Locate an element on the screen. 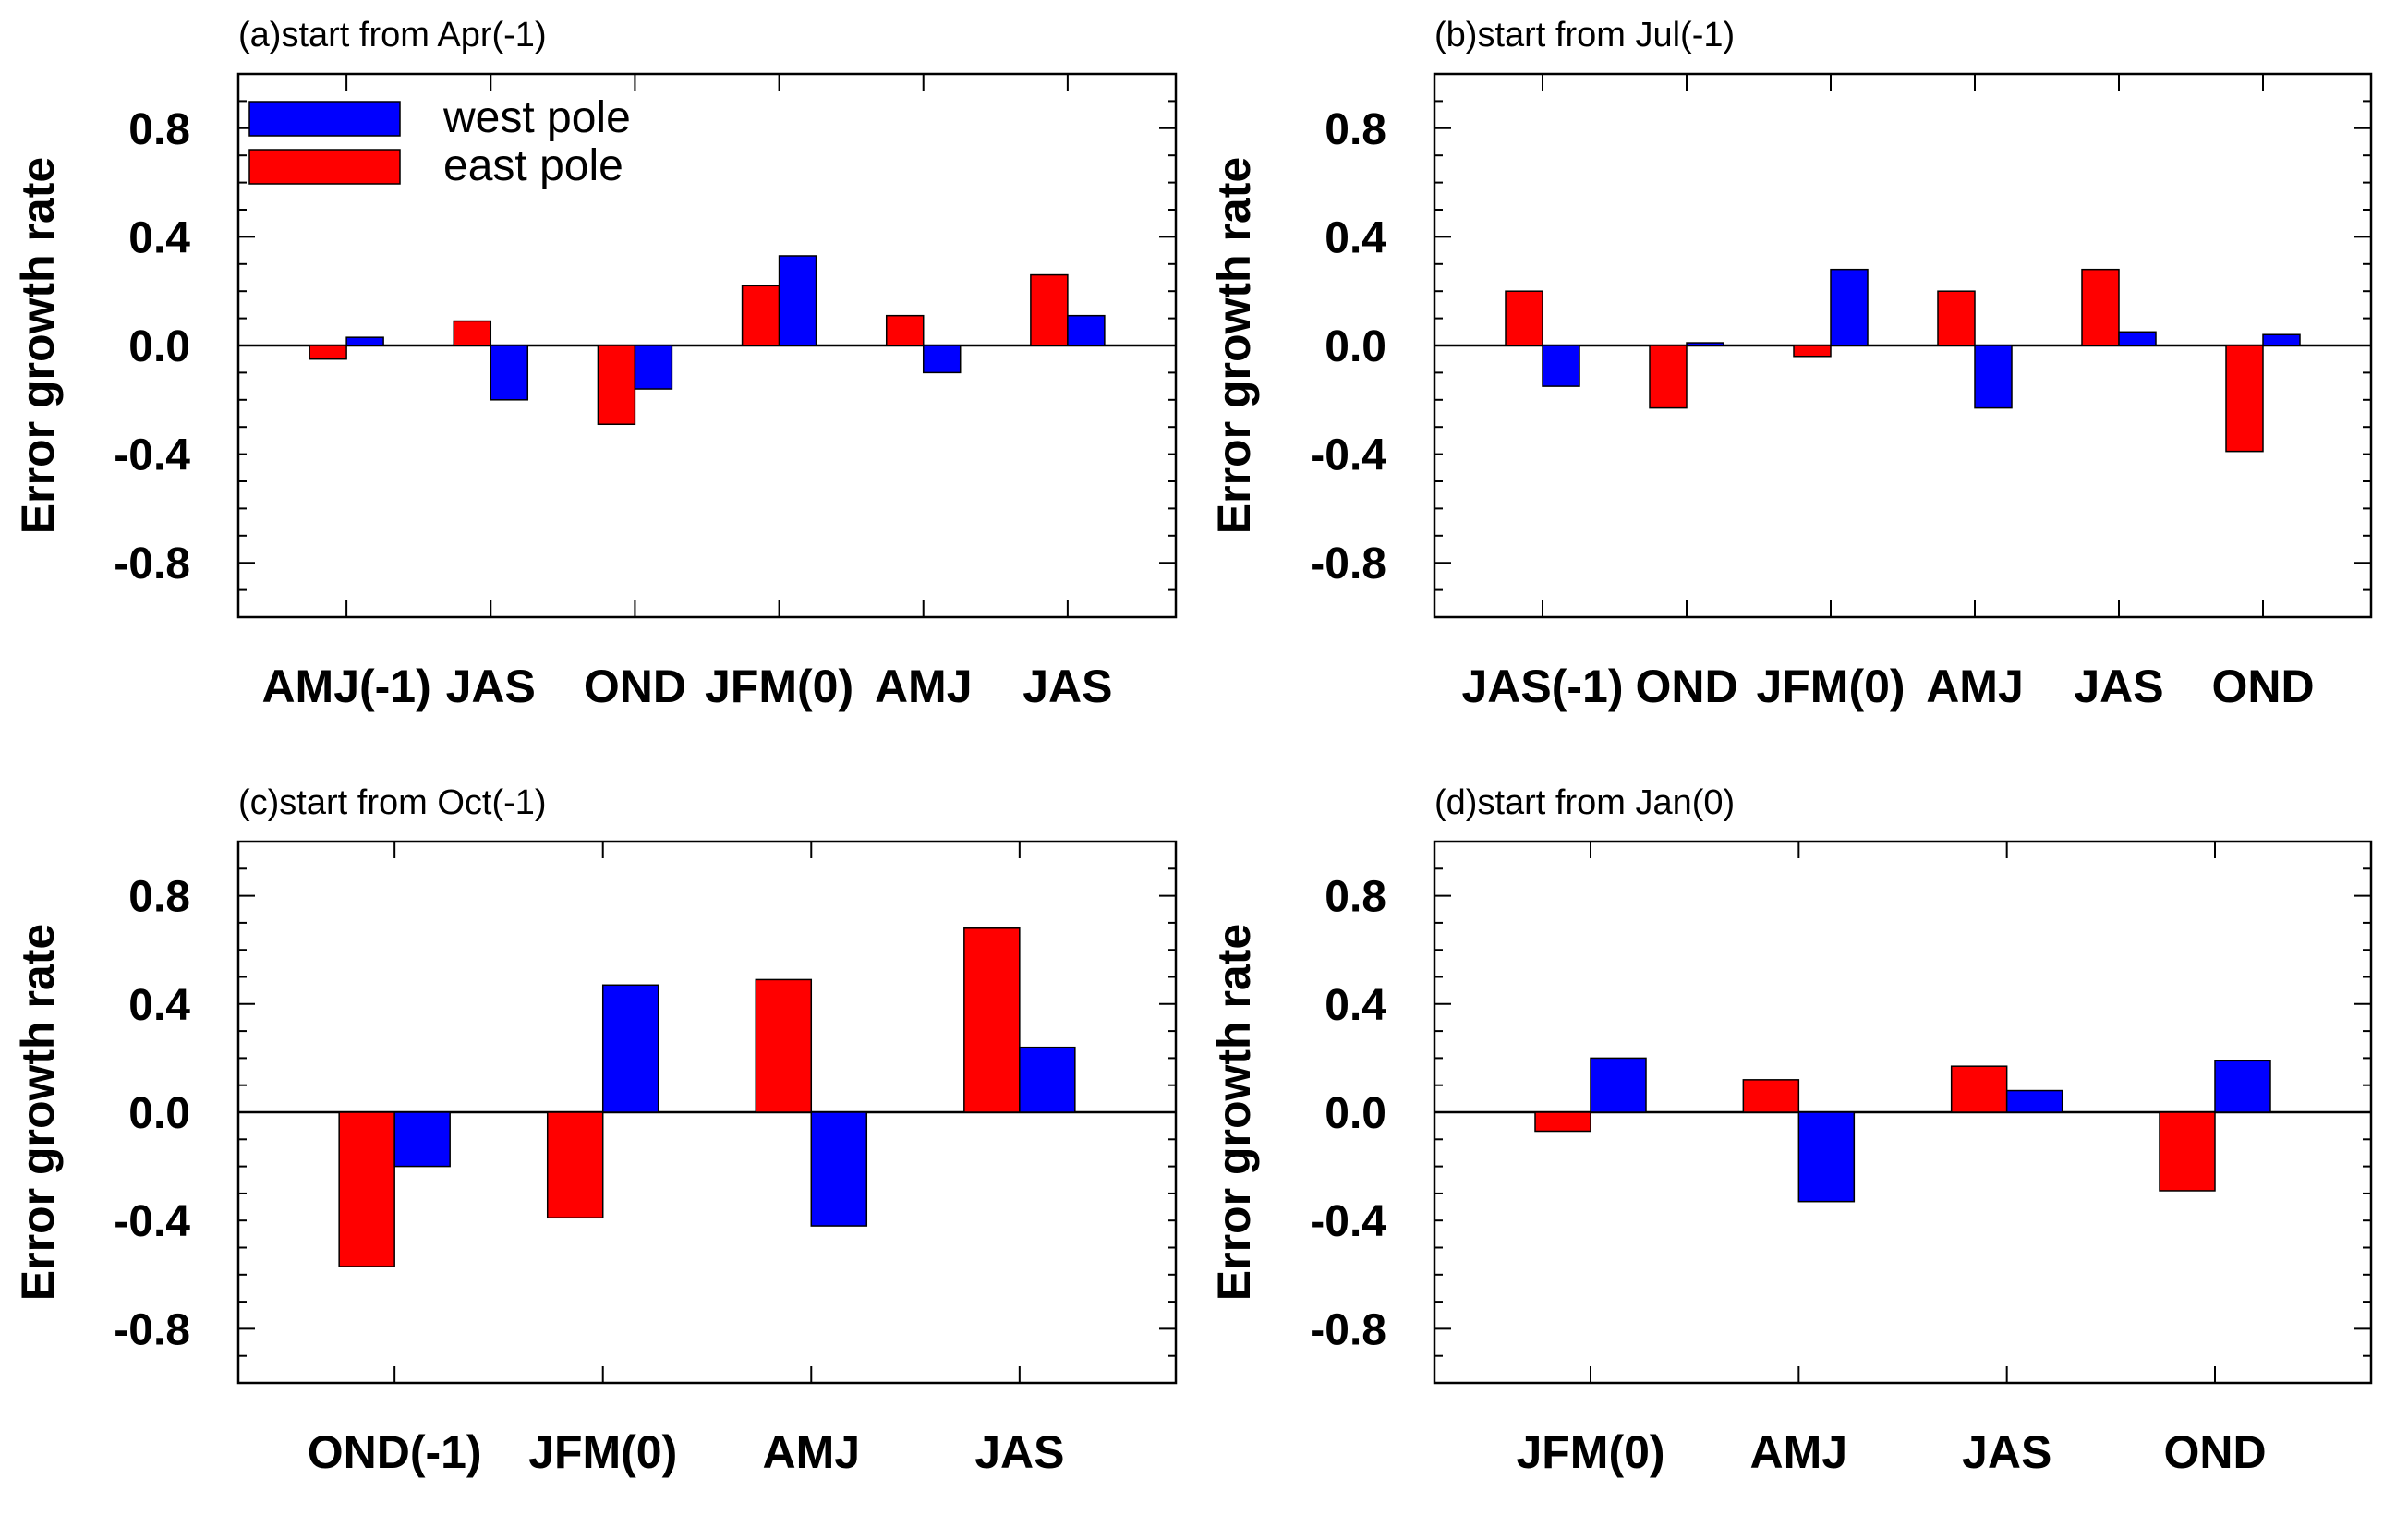 This screenshot has height=1515, width=2408. xtick-label: JAS(-1) is located at coordinates (1542, 686).